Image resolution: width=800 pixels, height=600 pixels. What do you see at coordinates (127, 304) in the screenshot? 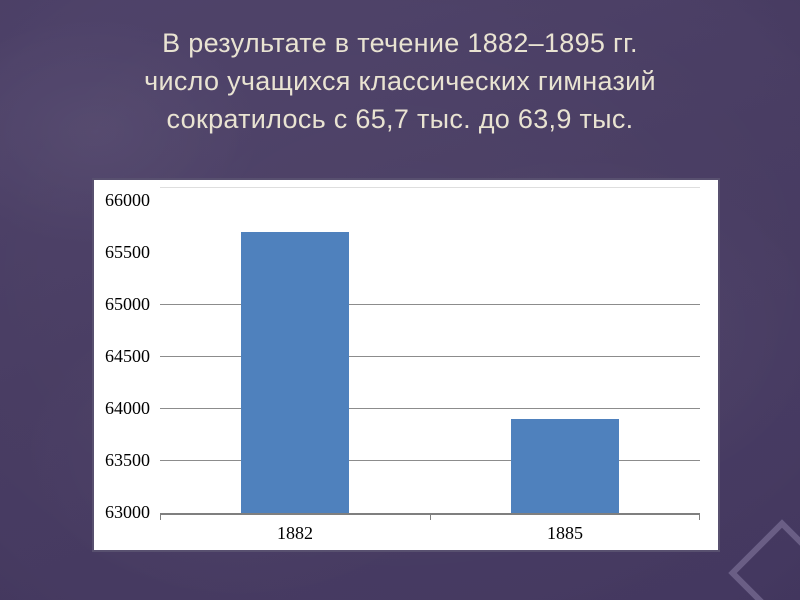
I see `y-tick-label-65000: 65000` at bounding box center [127, 304].